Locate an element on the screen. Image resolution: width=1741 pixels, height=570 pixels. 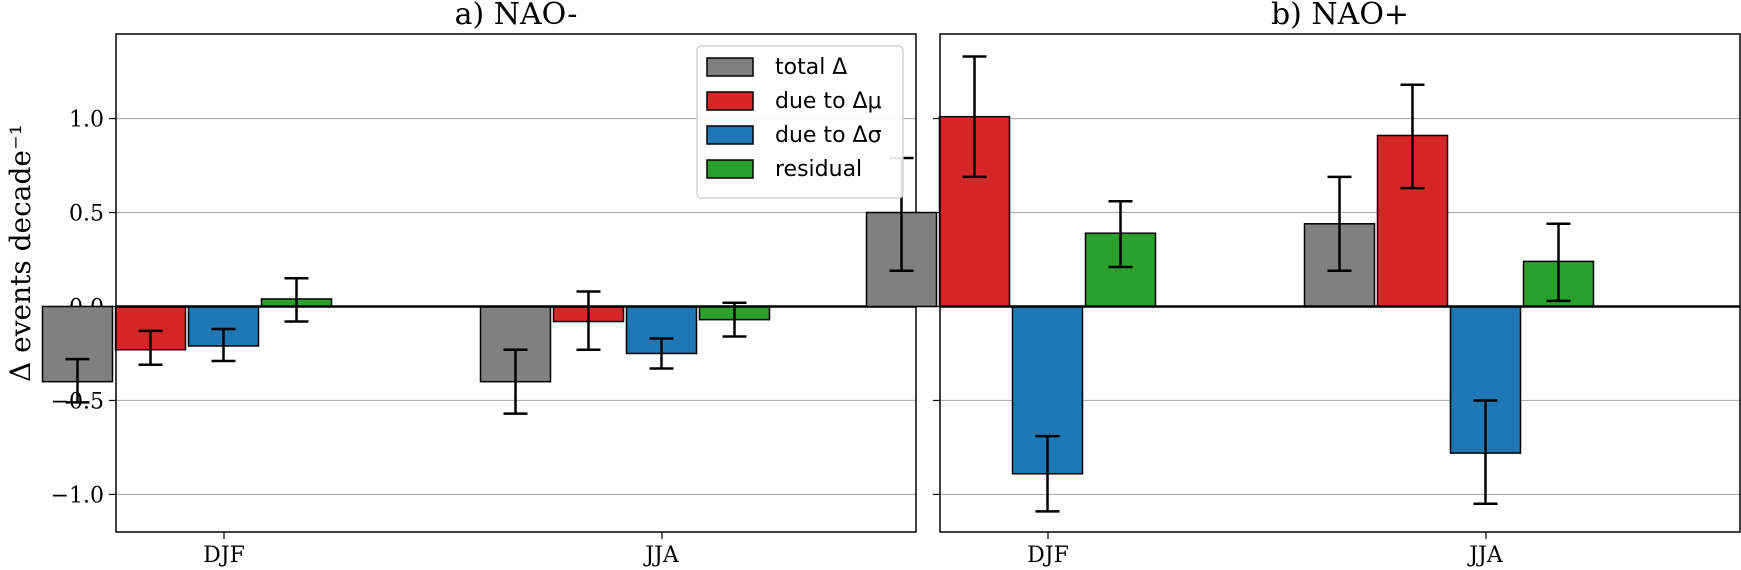
panel-title: b) NAO+ is located at coordinates (1340, 16).